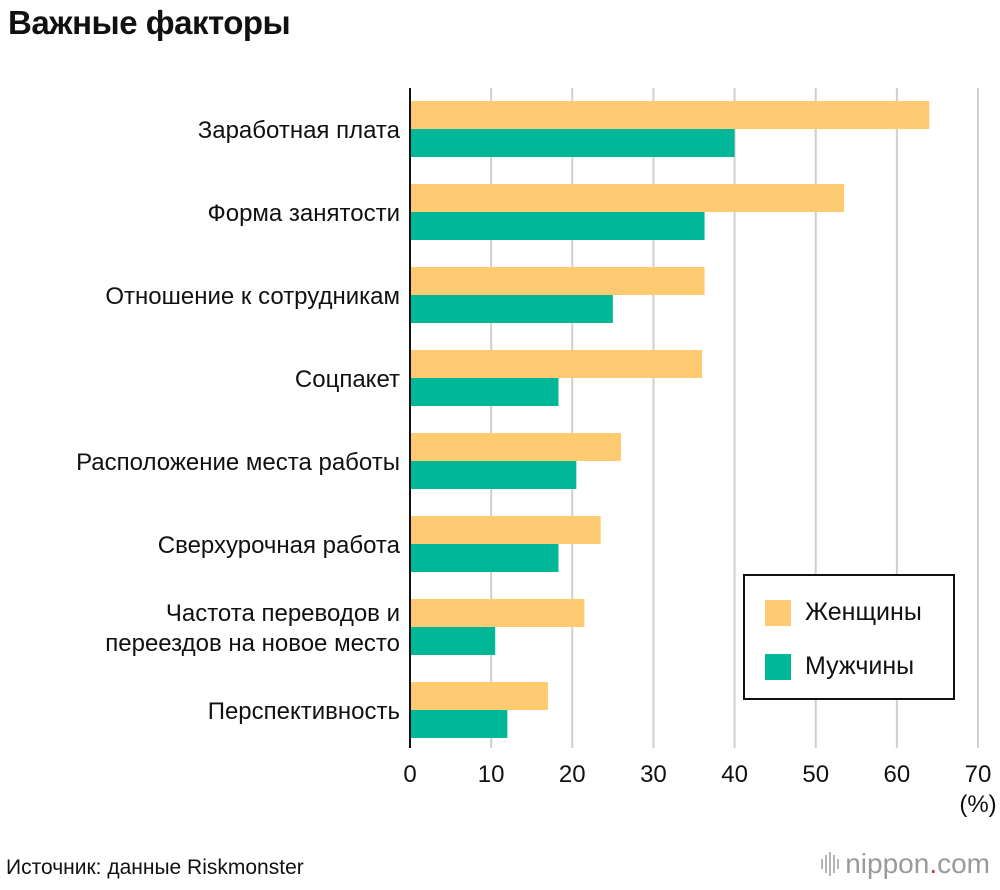 This screenshot has width=1000, height=890. I want to click on brand-tld: com, so click(963, 863).